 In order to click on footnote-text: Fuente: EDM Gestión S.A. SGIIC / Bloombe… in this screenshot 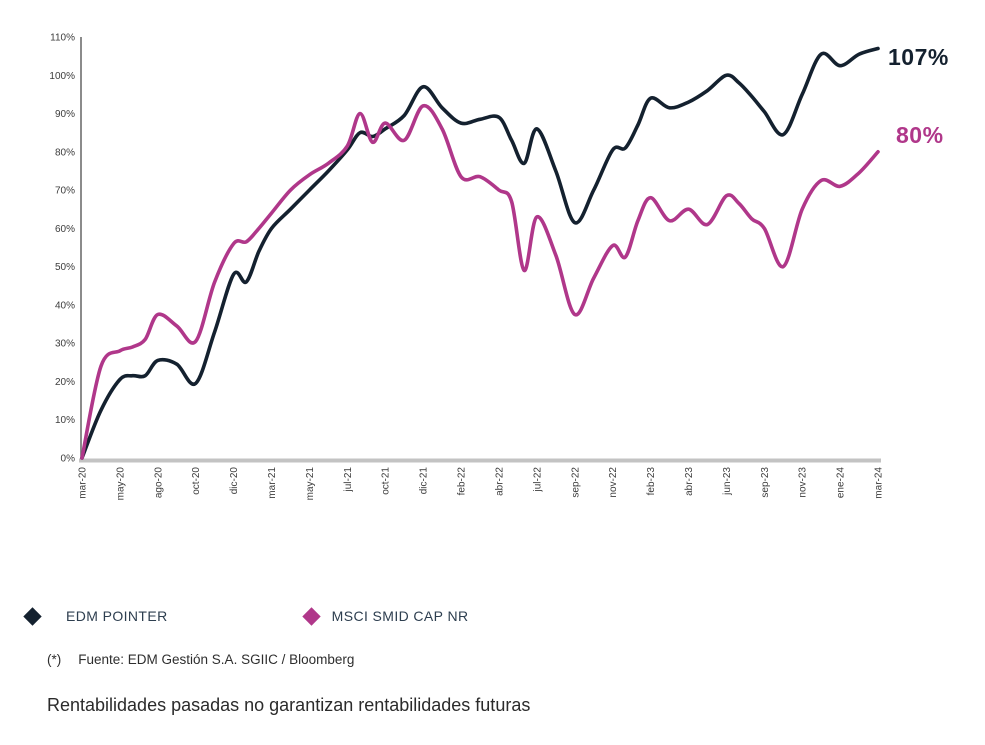, I will do `click(216, 659)`.